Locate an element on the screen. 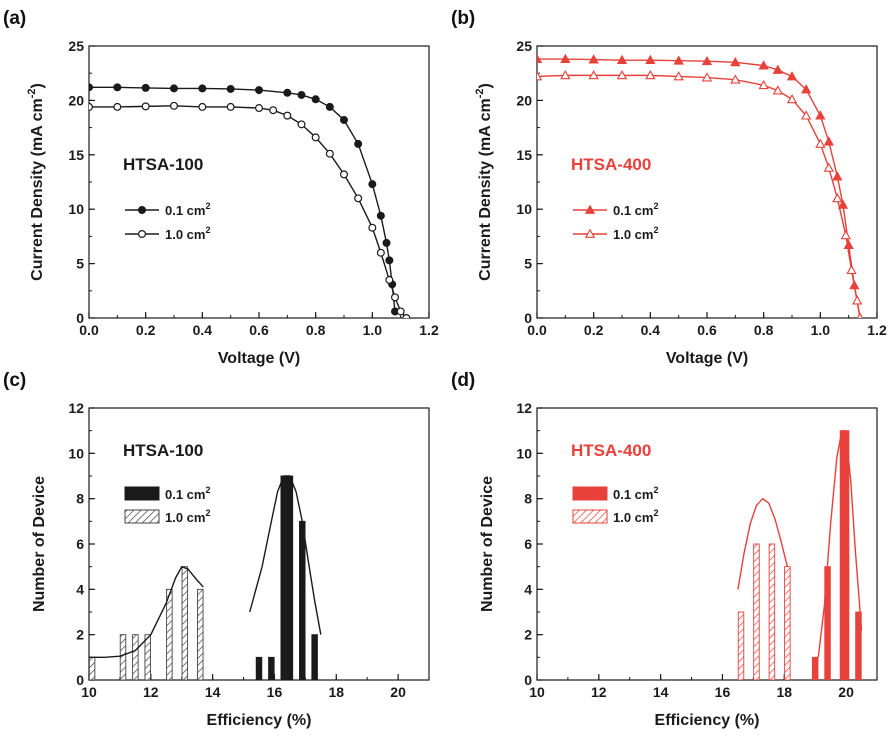 This screenshot has width=888, height=738. y-tick-label: 5 is located at coordinates (80, 264).